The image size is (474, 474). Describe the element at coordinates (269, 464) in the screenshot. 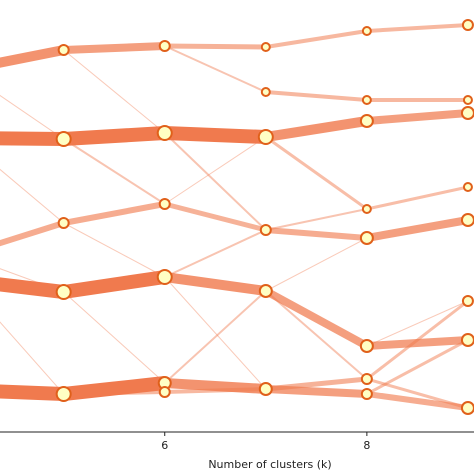

I see `x-axis-label: Number of clusters (k)` at that location.